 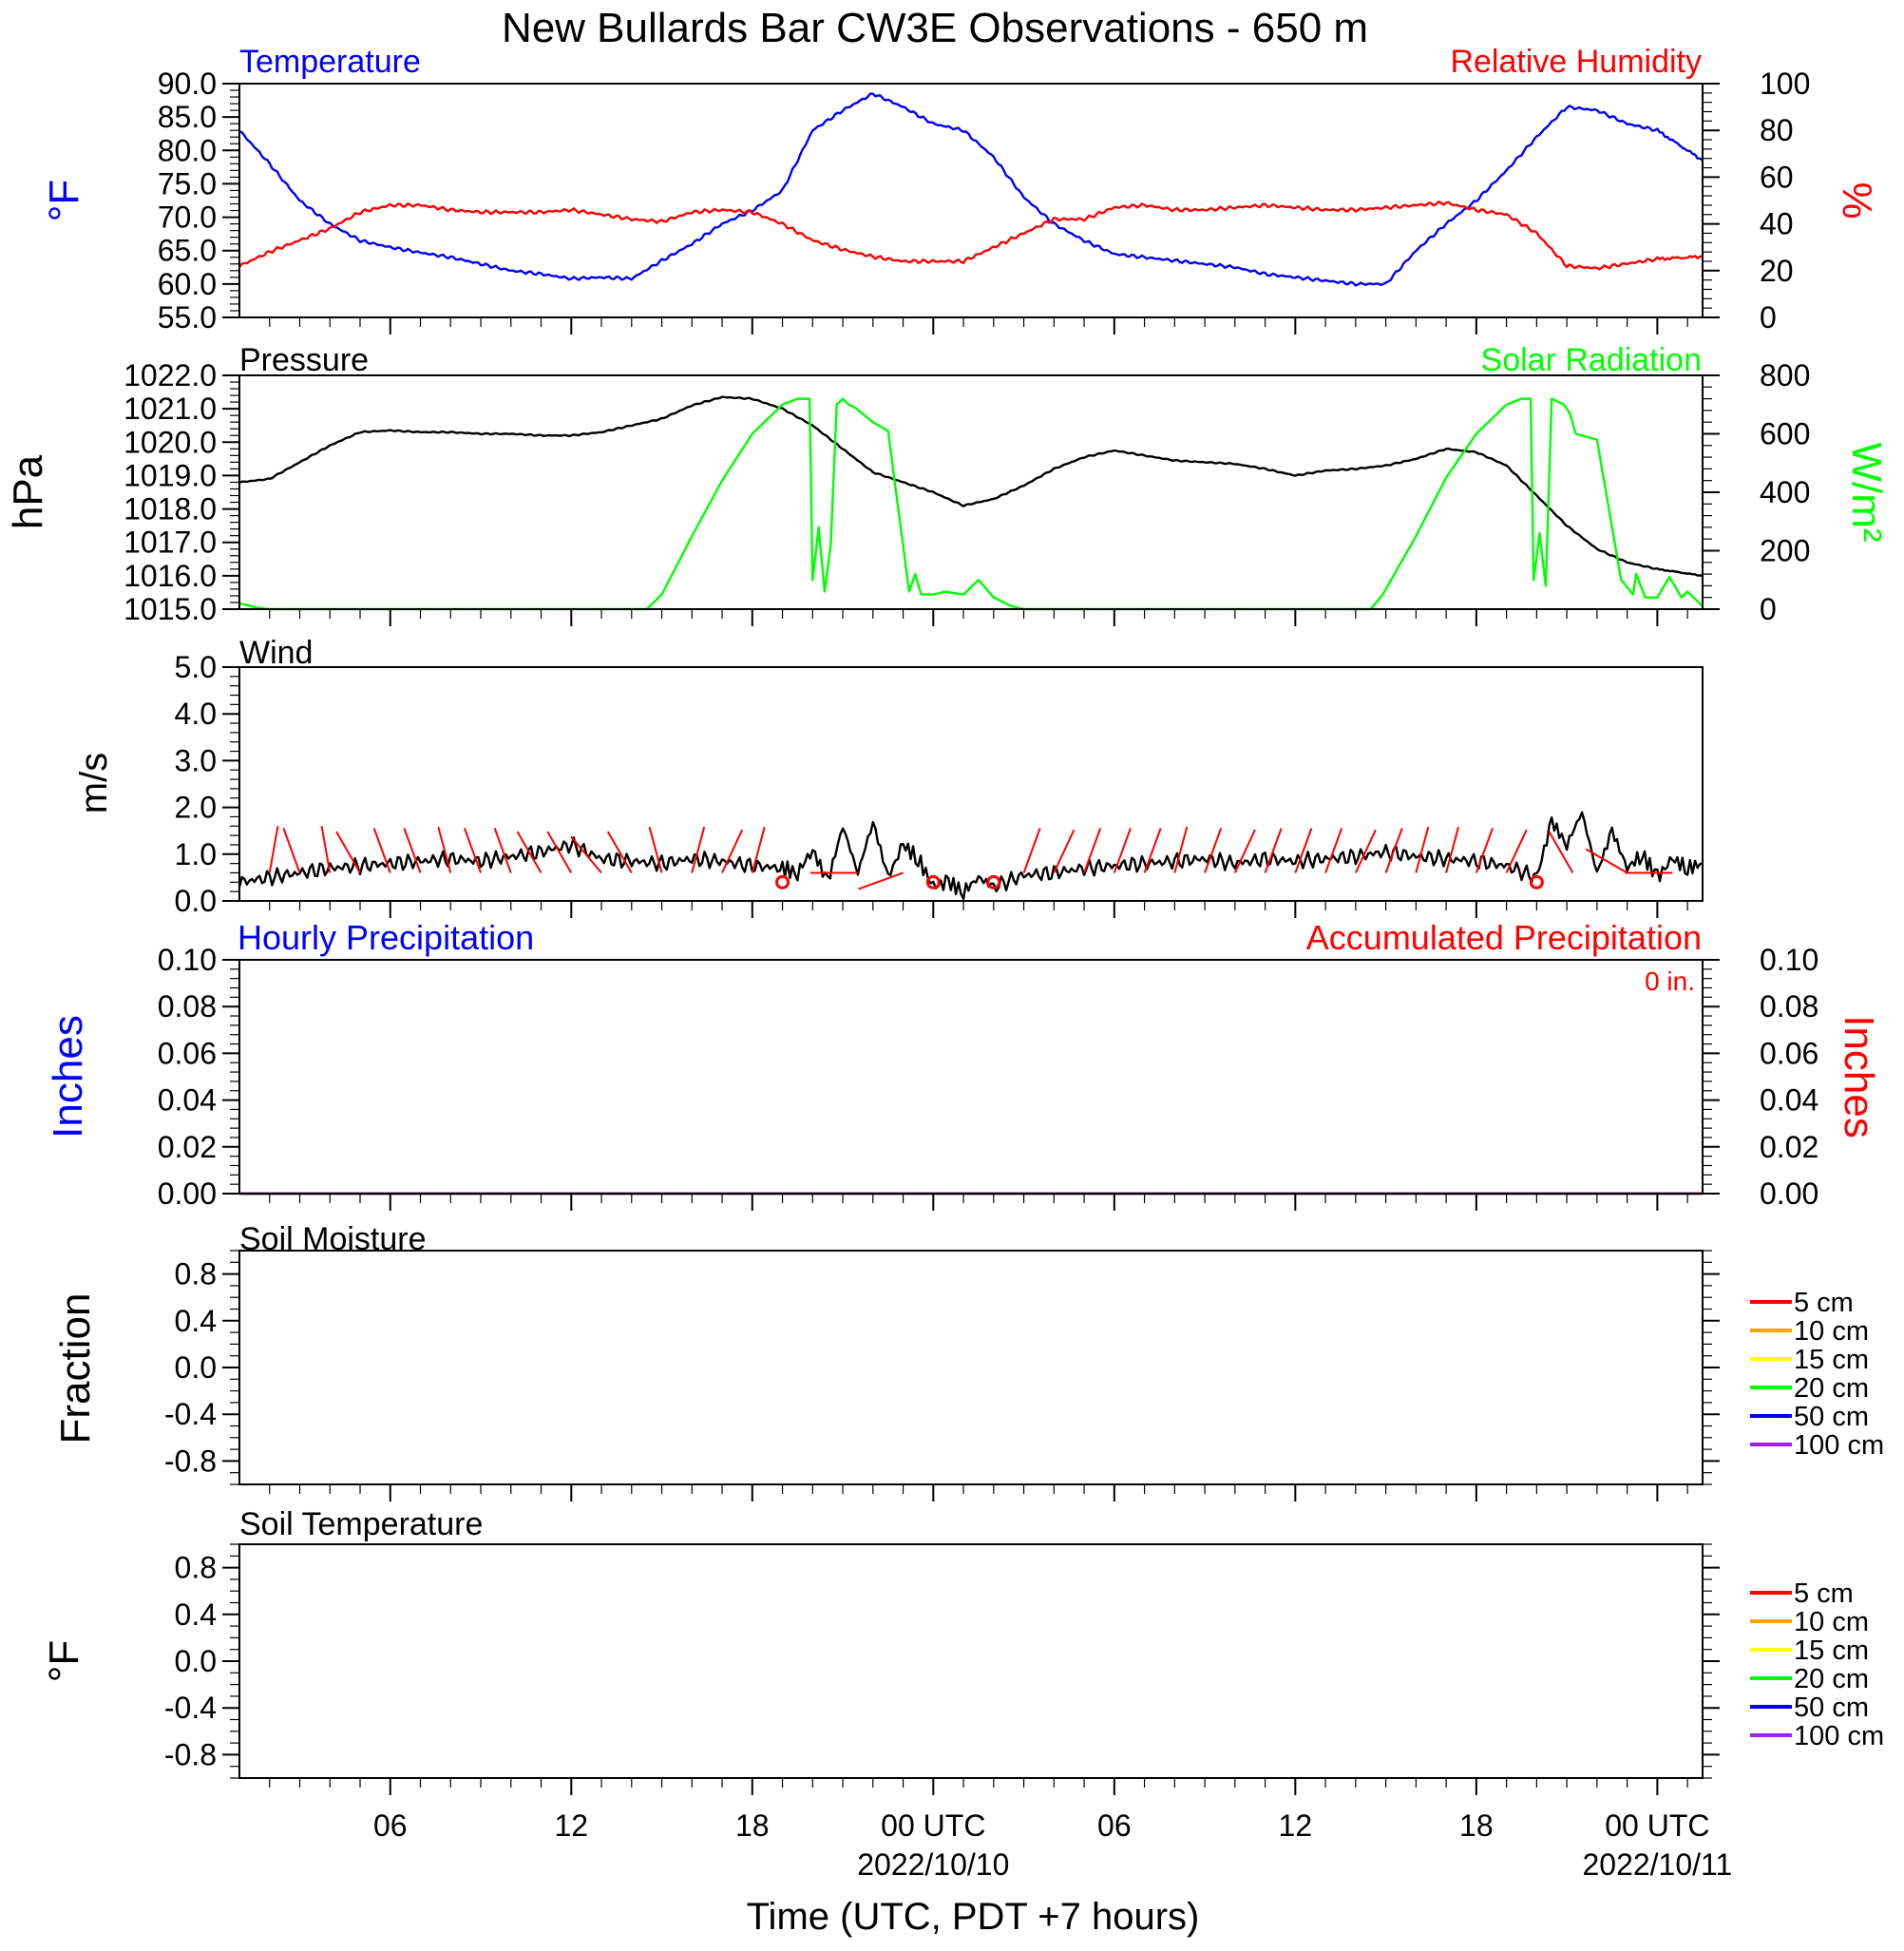 I want to click on panel-wind: Wind m/s 5.0 4.0 3.0 2.0 1.0 0.0, so click(x=889, y=776).